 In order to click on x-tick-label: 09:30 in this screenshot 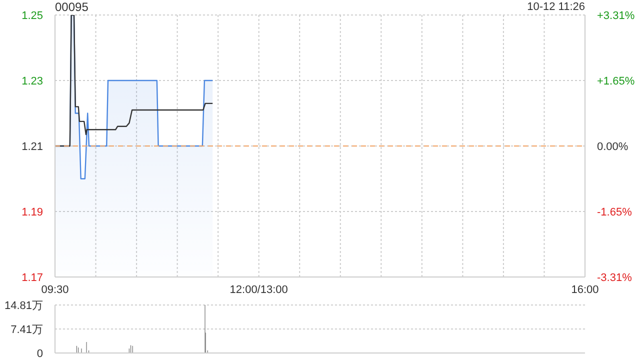, I will do `click(55, 290)`.